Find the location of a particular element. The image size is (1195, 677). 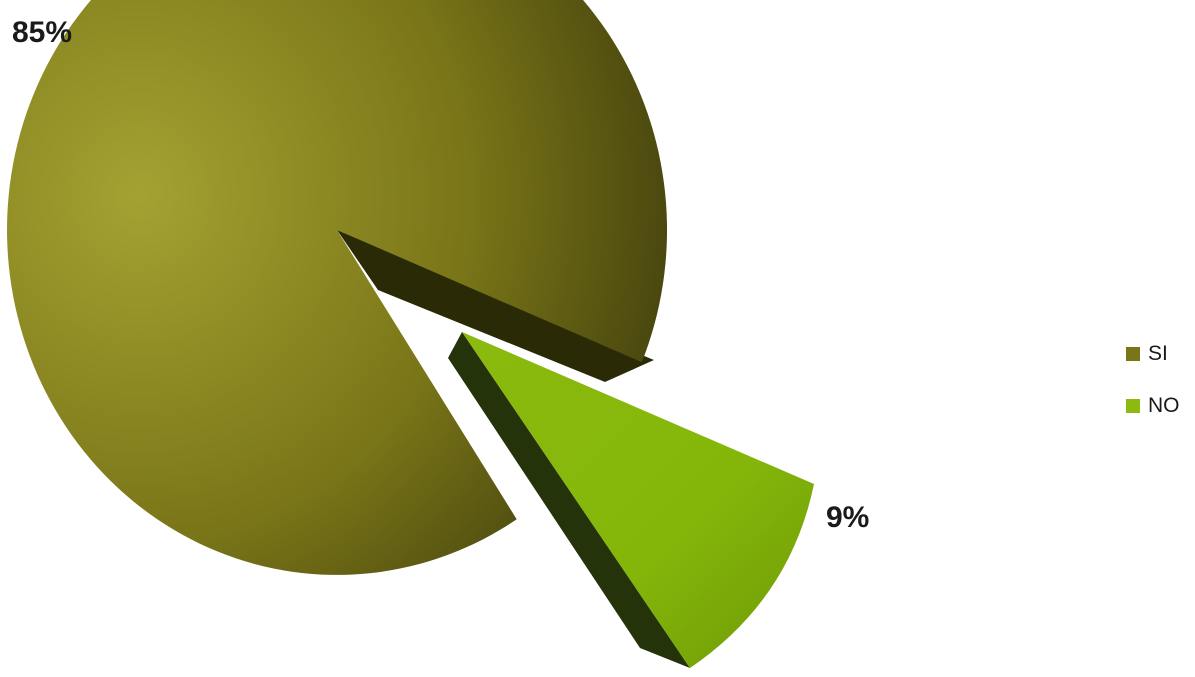

legend-label-si: SI is located at coordinates (1158, 353).